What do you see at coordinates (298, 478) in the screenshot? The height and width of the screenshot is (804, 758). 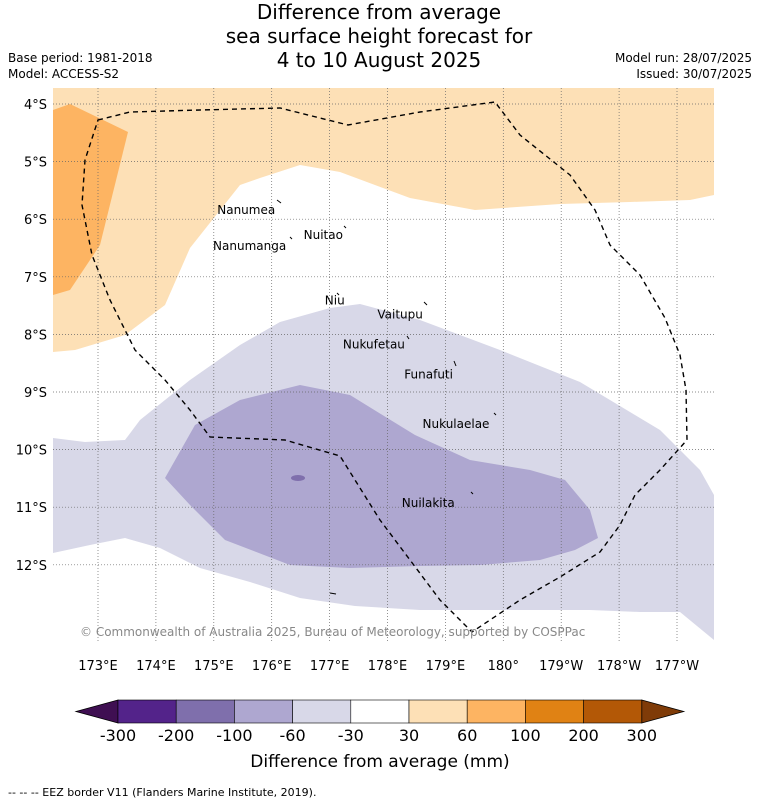 I see `anomaly-band-neg100-neg200` at bounding box center [298, 478].